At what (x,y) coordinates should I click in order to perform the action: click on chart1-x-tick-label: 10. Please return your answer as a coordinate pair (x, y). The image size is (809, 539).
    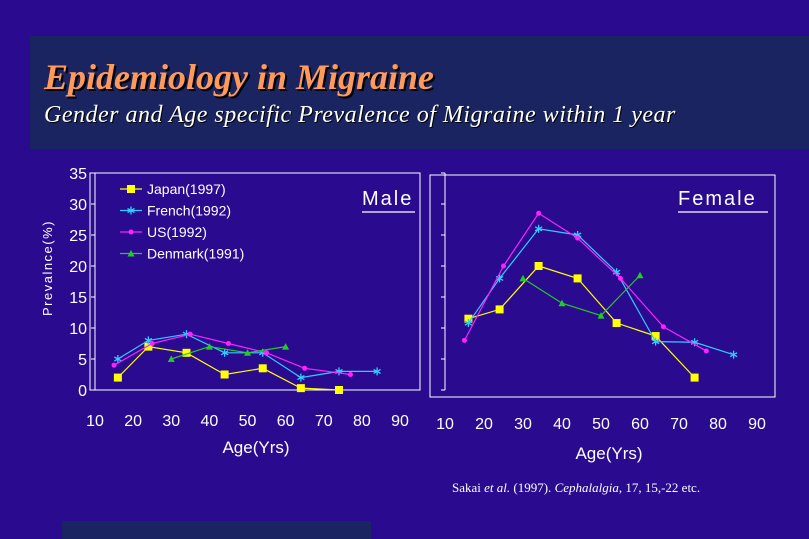
    Looking at the image, I should click on (95, 421).